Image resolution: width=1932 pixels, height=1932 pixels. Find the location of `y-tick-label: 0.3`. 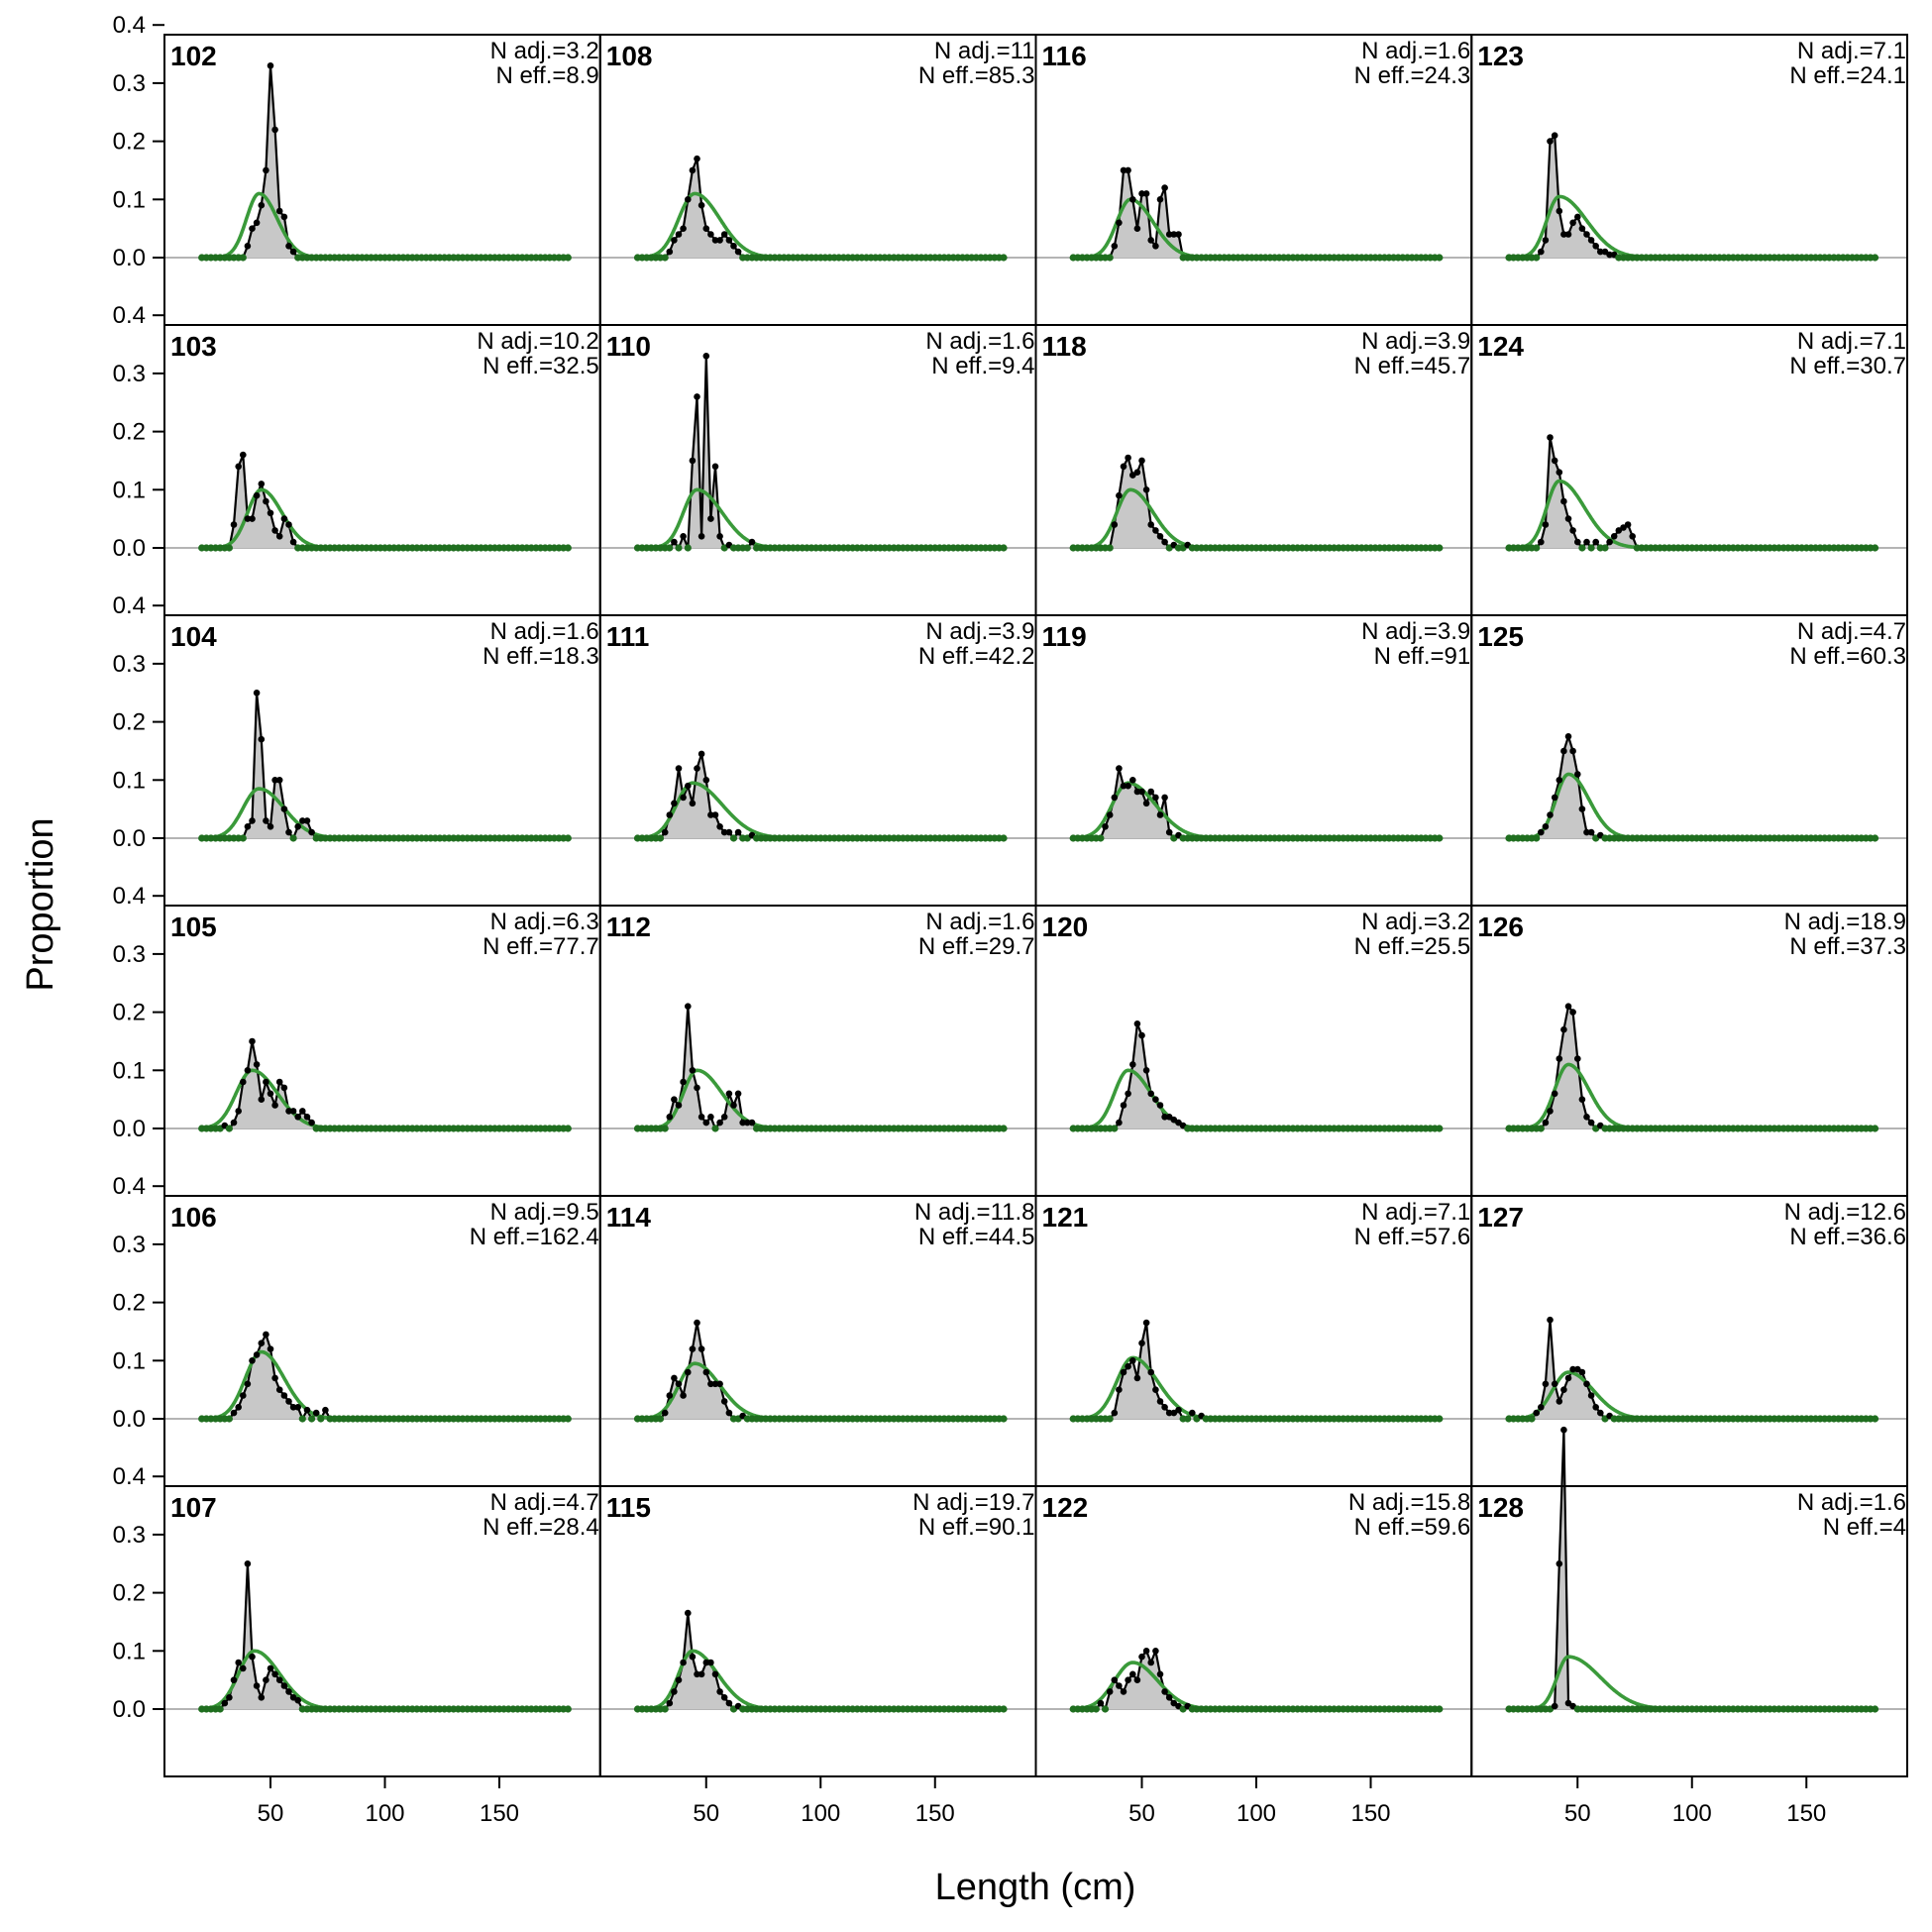

y-tick-label: 0.3 is located at coordinates (129, 664).